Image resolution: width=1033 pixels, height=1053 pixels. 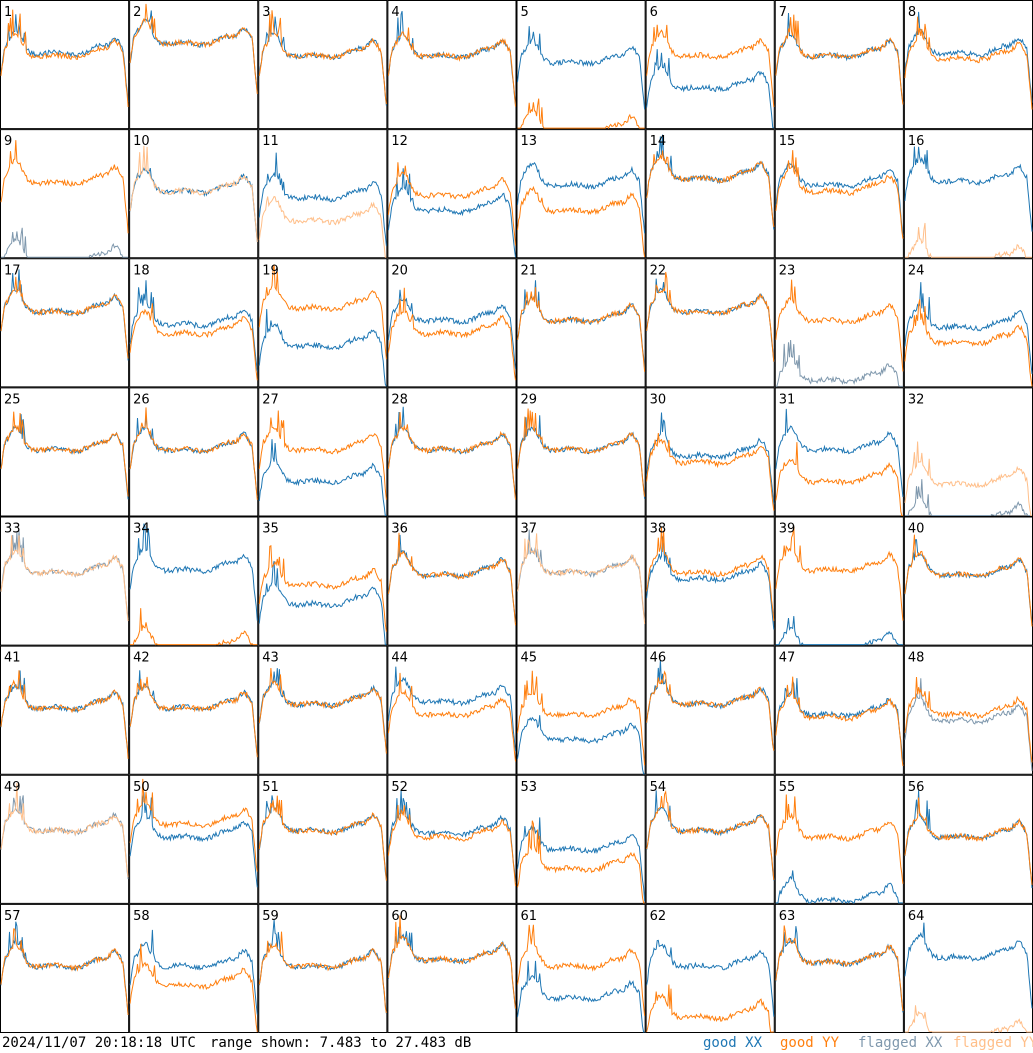 What do you see at coordinates (787, 399) in the screenshot?
I see `panel-label: 31` at bounding box center [787, 399].